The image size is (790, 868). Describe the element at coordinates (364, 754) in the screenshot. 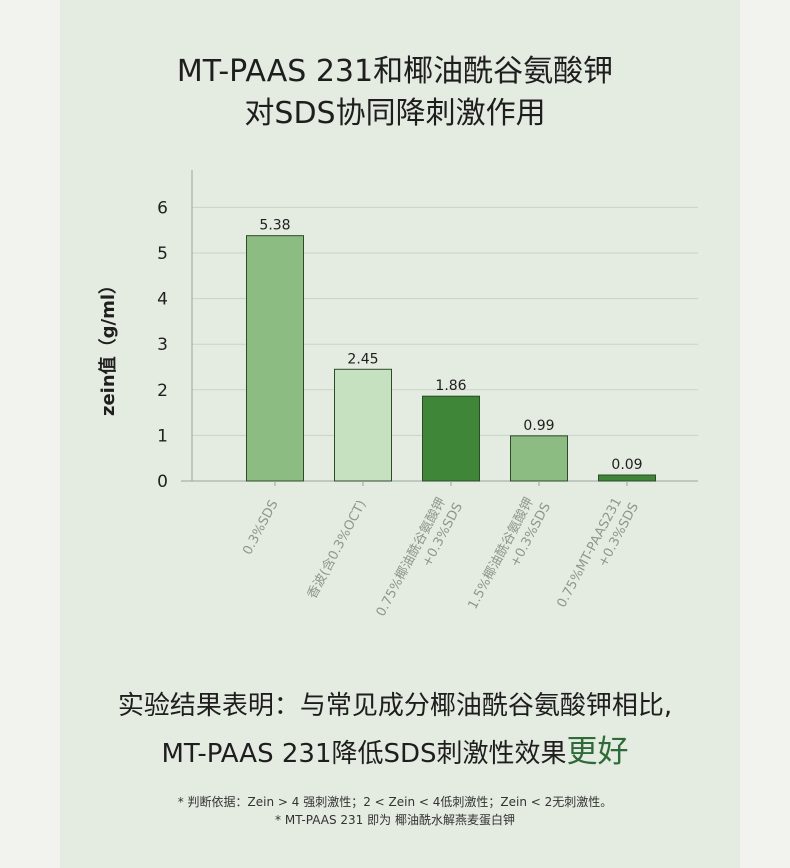

I see `conclusion-text: MT-PAAS 231降低SDS刺激性效果` at that location.